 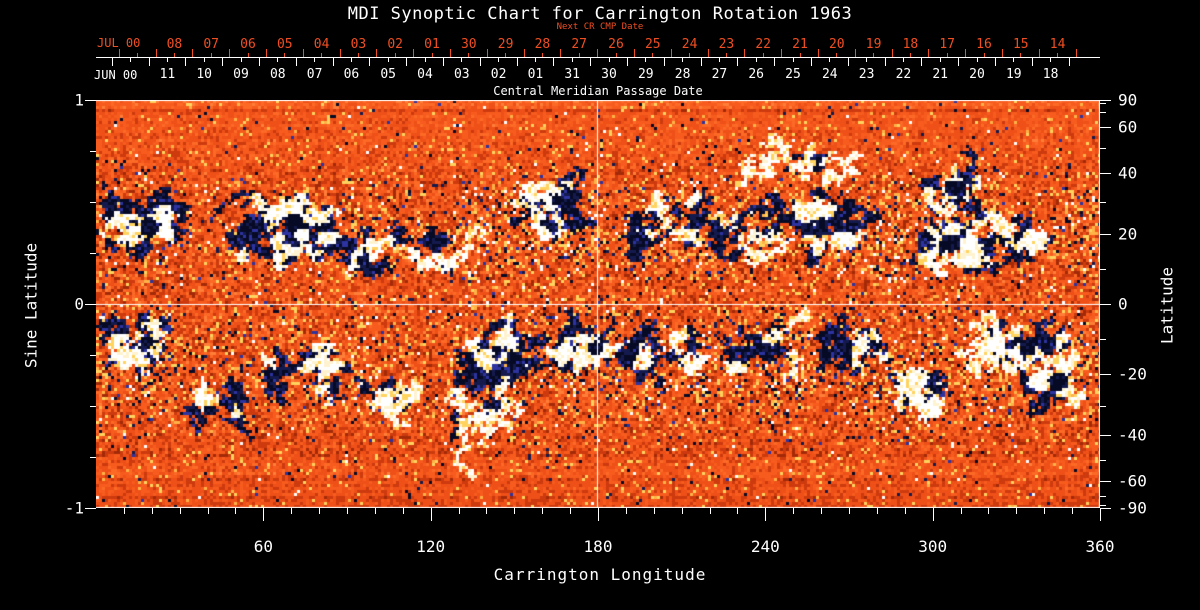 What do you see at coordinates (579, 44) in the screenshot?
I see `next-cmp-day-label: 27` at bounding box center [579, 44].